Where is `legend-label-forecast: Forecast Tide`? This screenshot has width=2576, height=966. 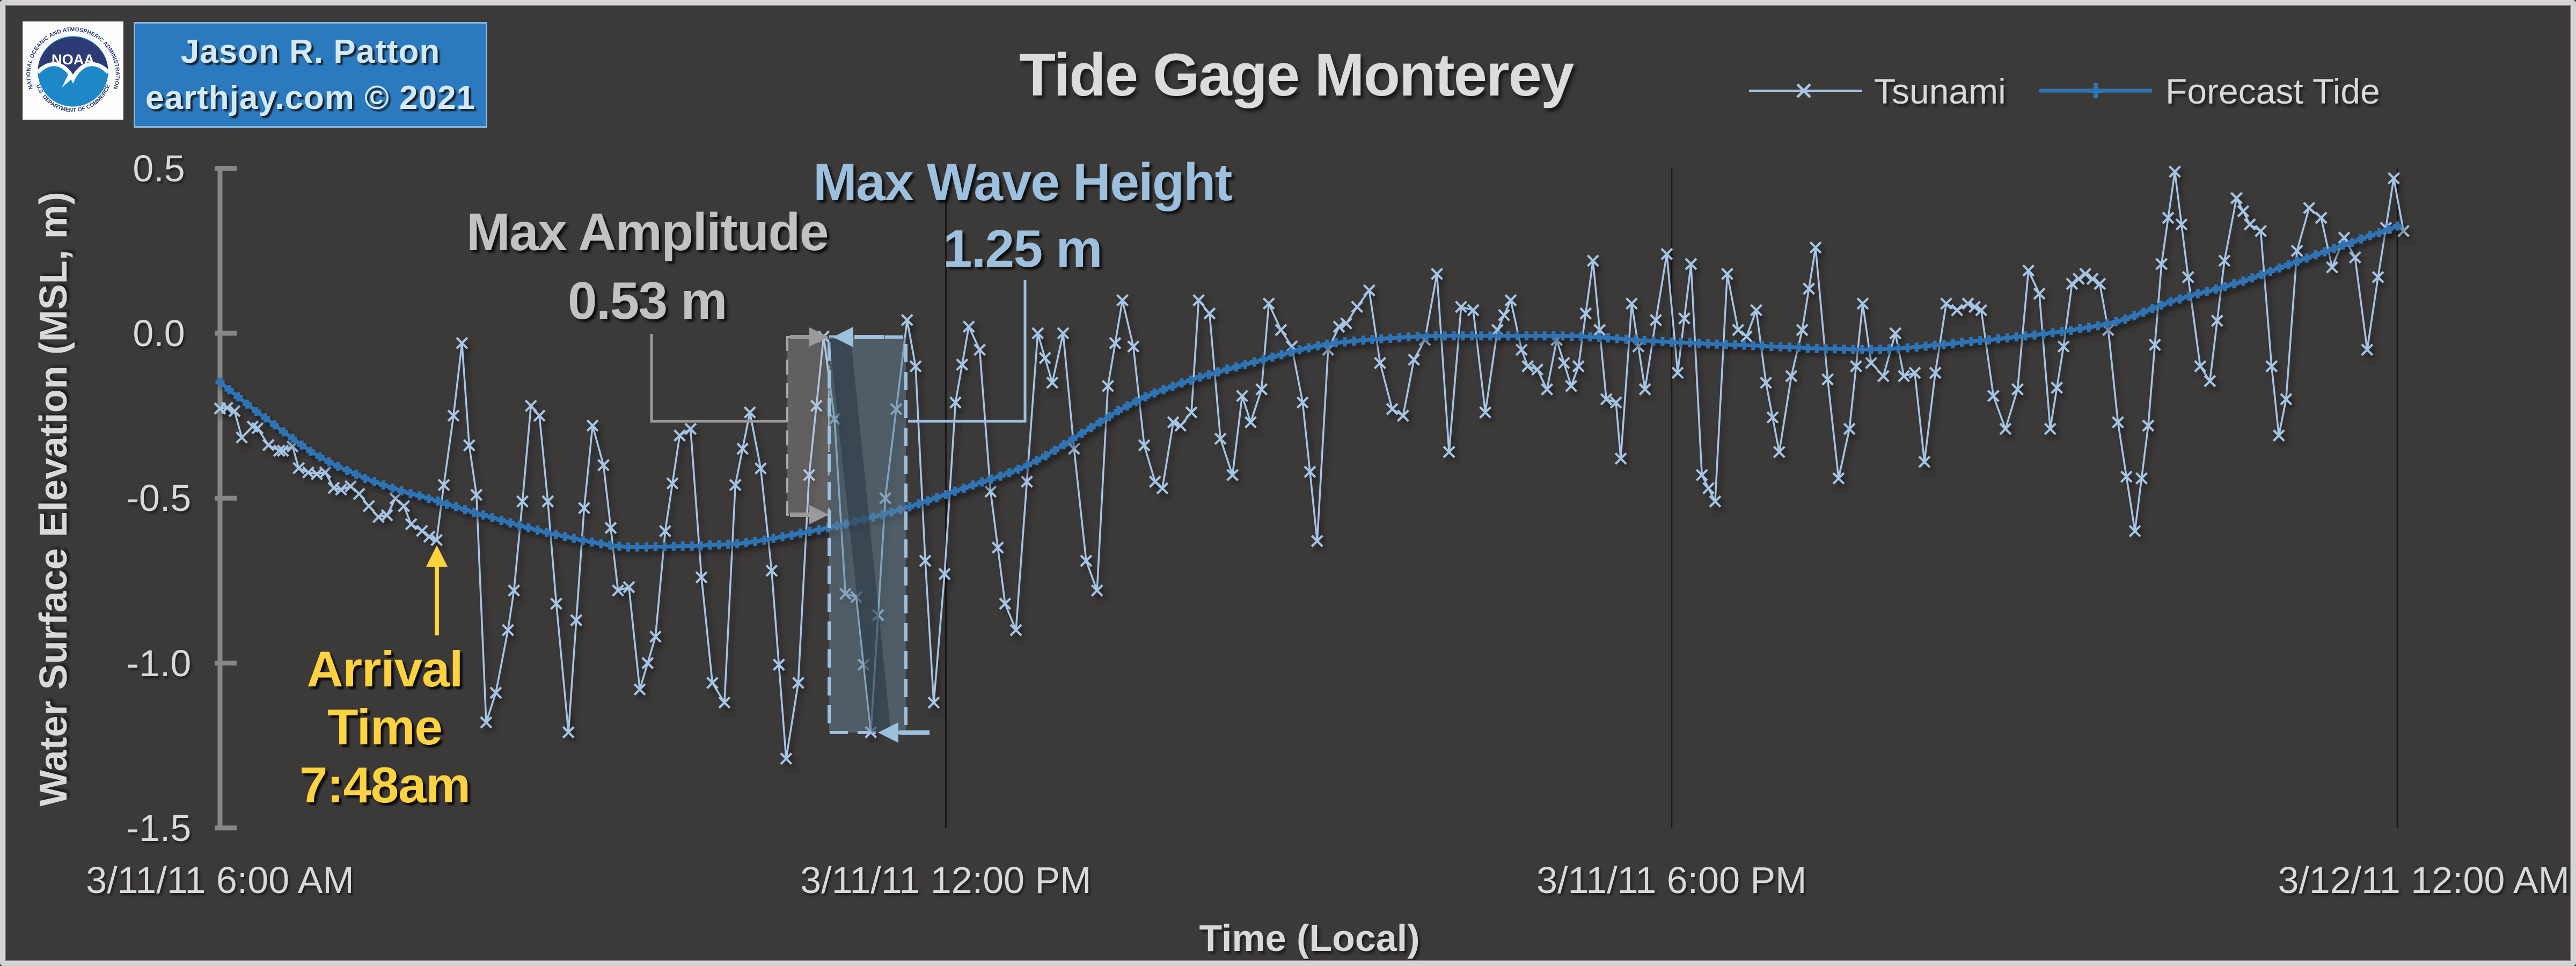
legend-label-forecast: Forecast Tide is located at coordinates (2272, 91).